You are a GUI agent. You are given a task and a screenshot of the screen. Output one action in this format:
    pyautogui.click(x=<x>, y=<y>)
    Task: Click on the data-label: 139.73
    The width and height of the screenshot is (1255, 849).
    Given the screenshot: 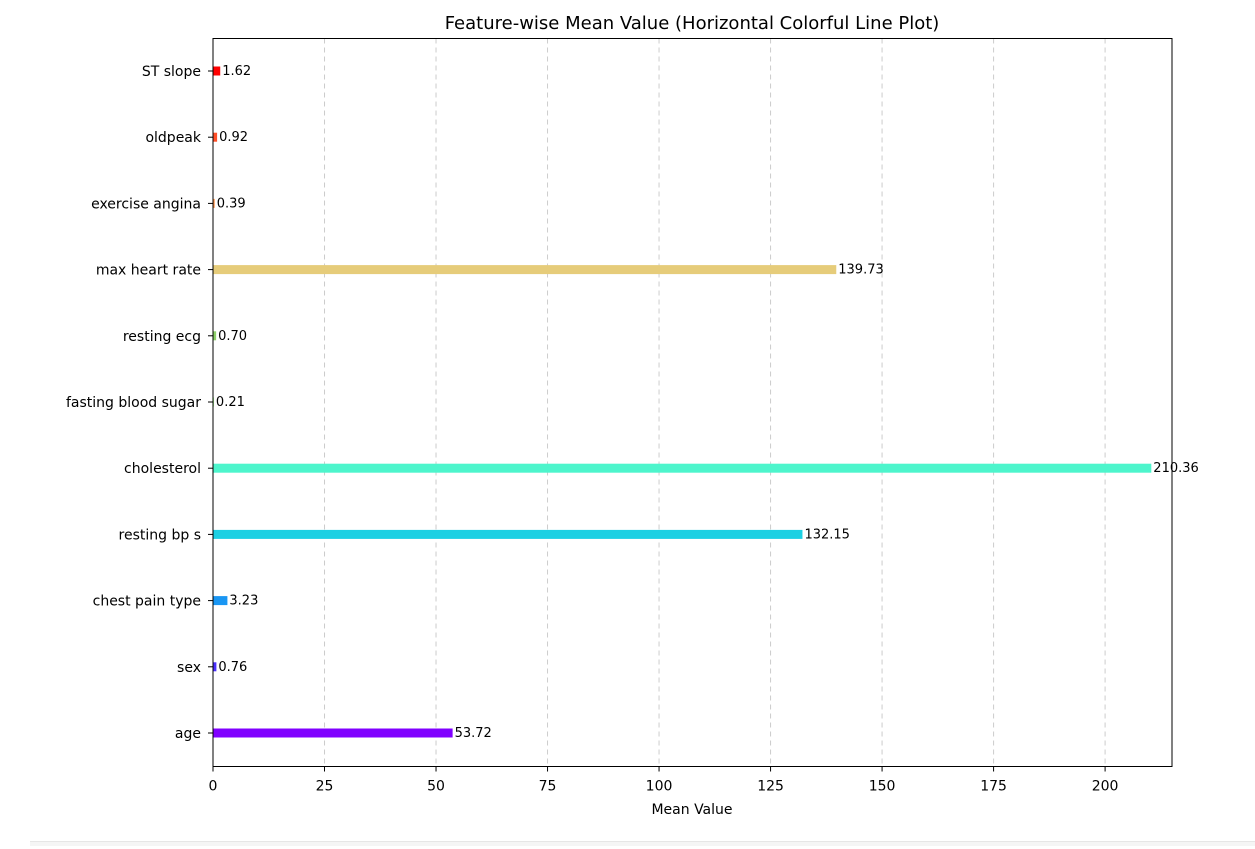 What is the action you would take?
    pyautogui.click(x=861, y=270)
    